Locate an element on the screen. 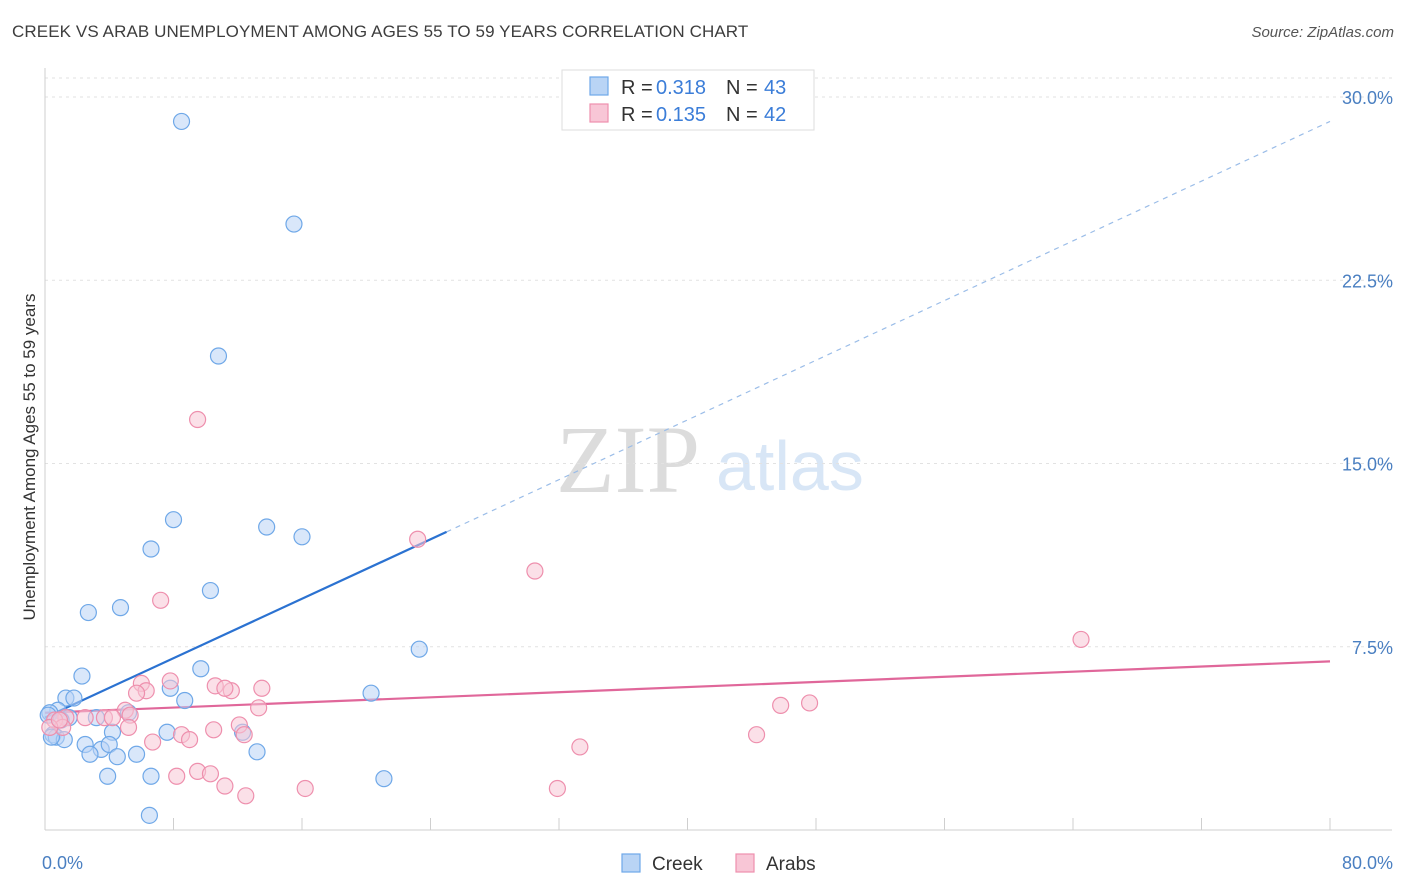 Image resolution: width=1406 pixels, height=892 pixels. legend-arabs-n-value: 42 is located at coordinates (775, 115).